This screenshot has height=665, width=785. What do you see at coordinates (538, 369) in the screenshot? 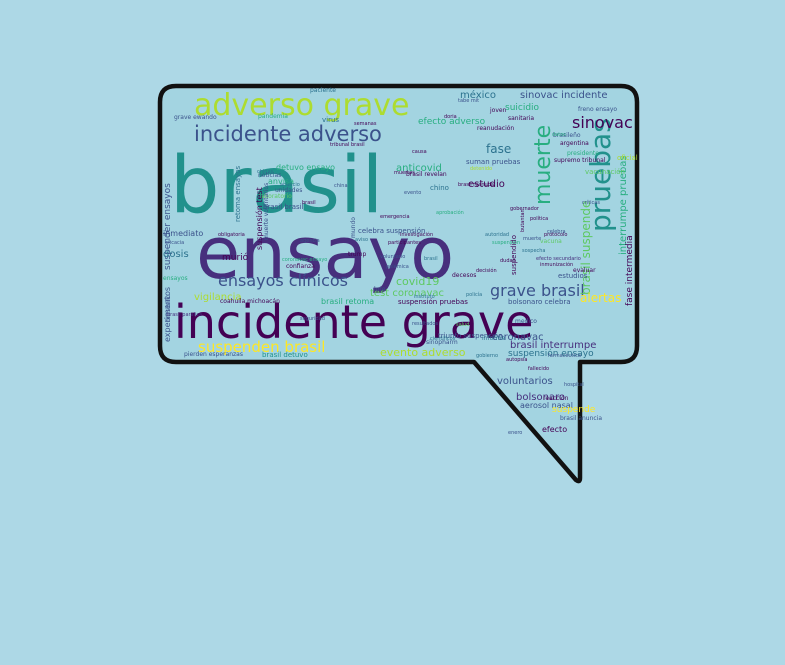
I see `cloud-word: fallecido` at bounding box center [538, 369].